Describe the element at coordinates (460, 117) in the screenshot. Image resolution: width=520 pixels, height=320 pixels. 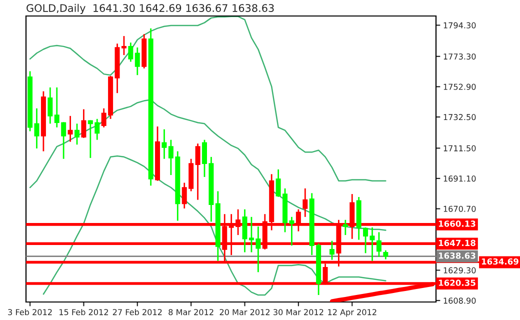
I see `y-tick-label: 1732.50` at that location.